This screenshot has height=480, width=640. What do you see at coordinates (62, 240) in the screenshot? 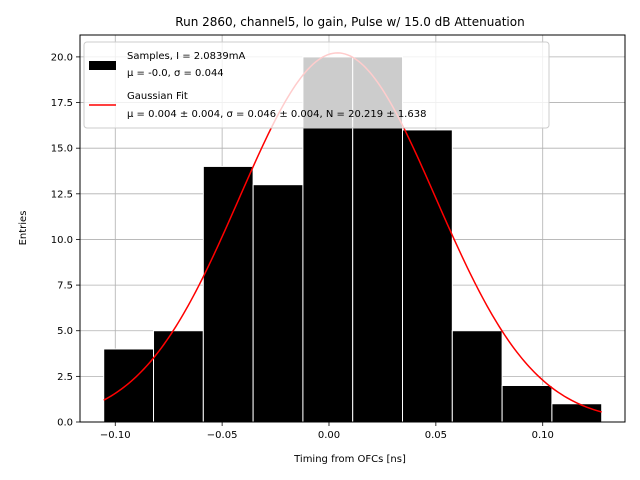
I see `y-tick-label-4: 10.0` at bounding box center [62, 240].